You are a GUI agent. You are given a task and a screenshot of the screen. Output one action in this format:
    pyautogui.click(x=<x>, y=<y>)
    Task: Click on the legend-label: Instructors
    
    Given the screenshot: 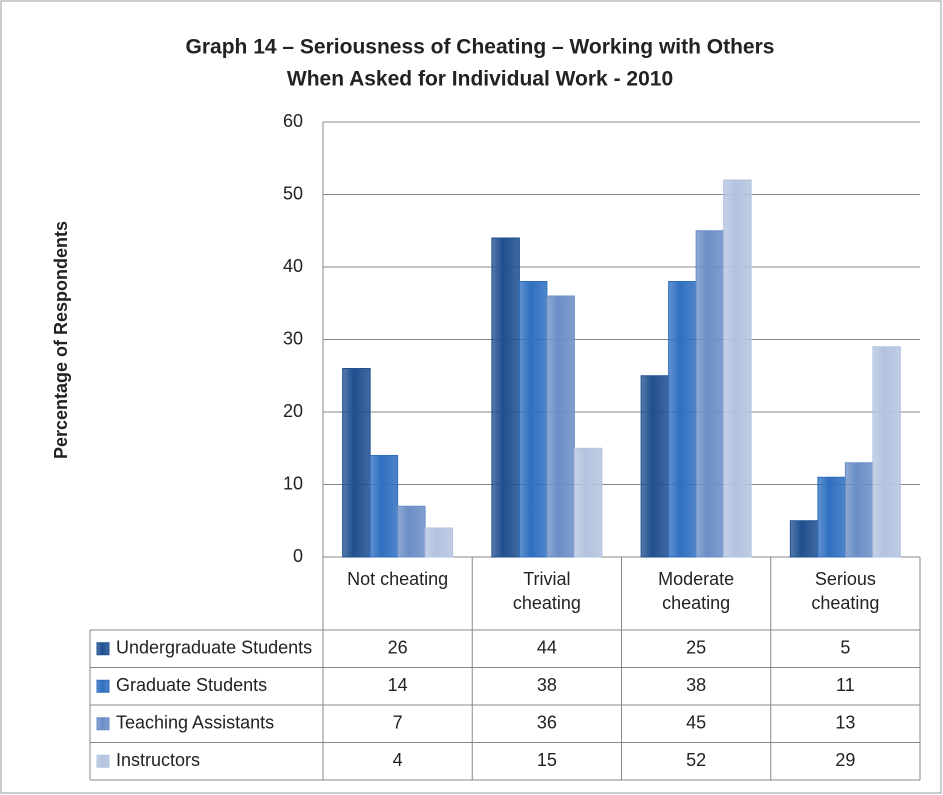 What is the action you would take?
    pyautogui.click(x=158, y=760)
    